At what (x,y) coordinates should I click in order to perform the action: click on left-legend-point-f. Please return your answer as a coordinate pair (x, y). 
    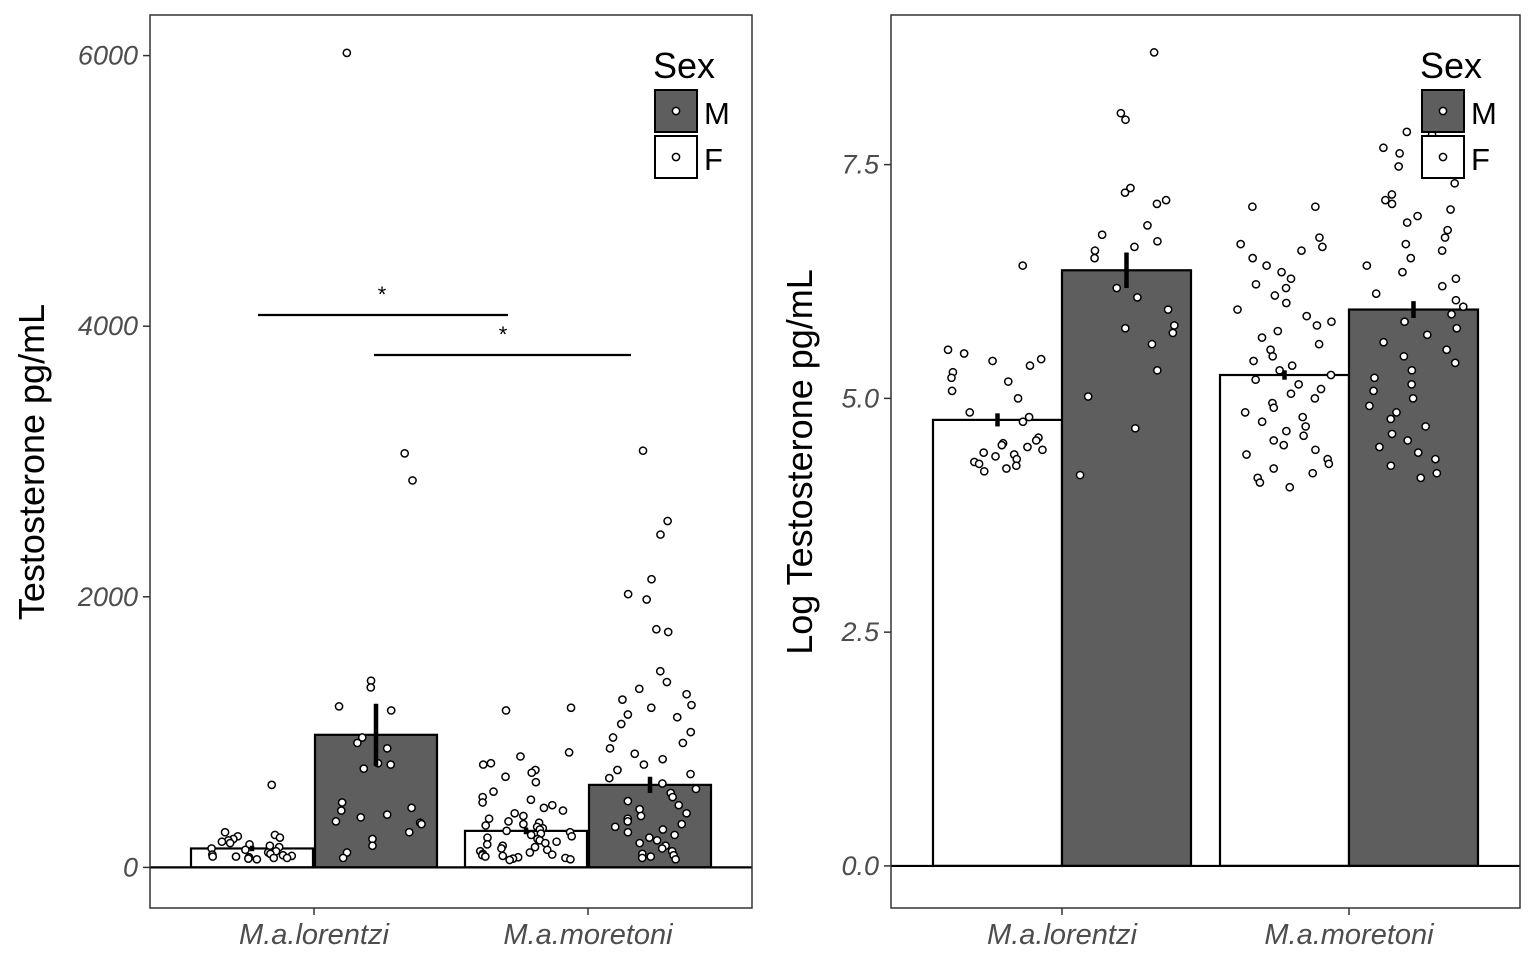
    Looking at the image, I should click on (676, 157).